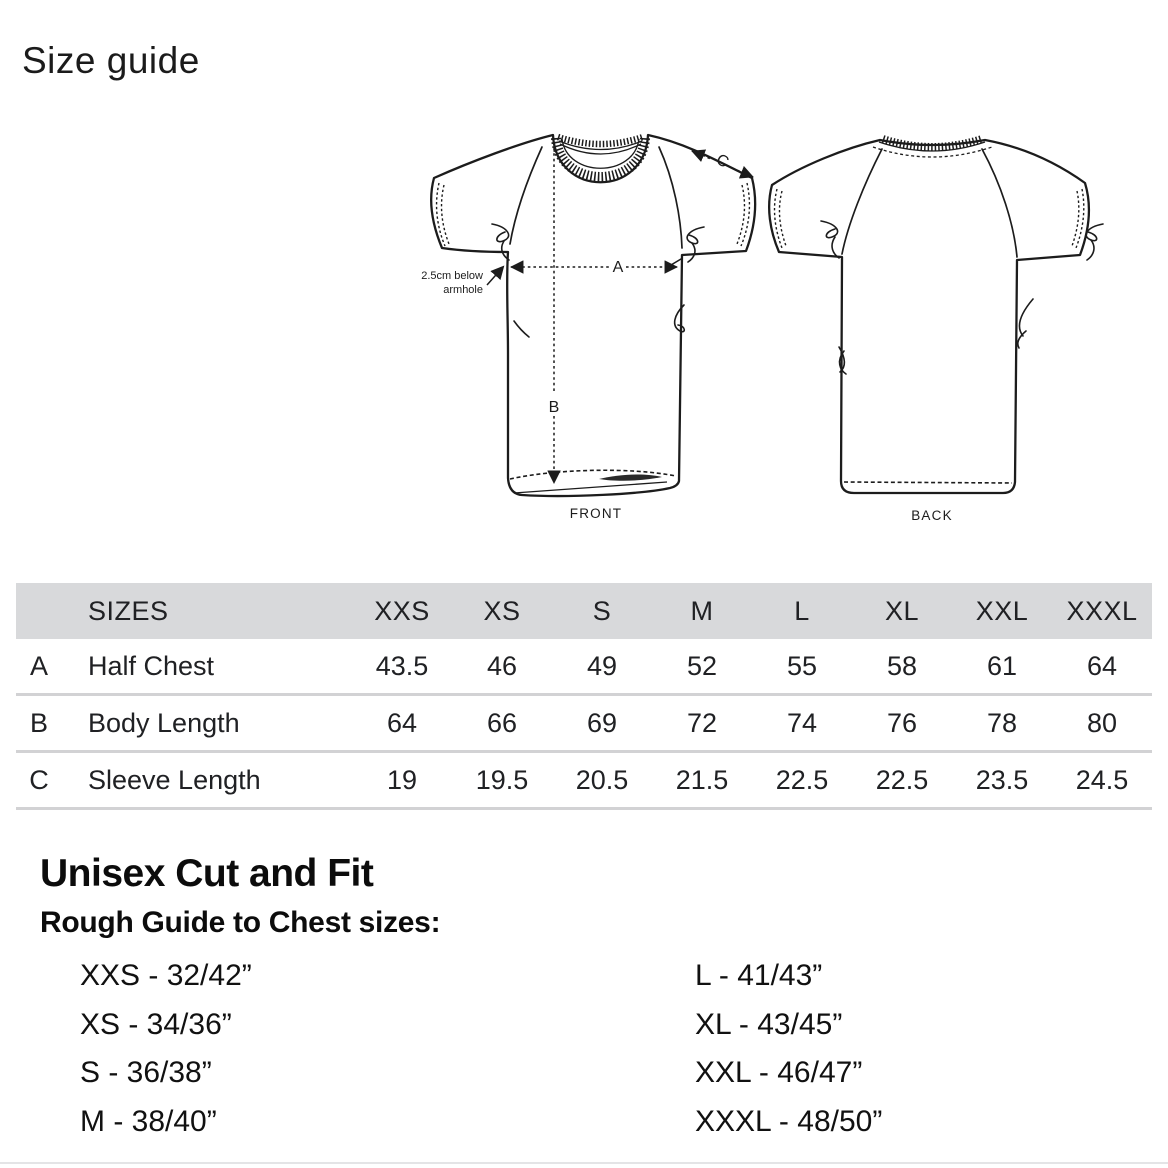 The height and width of the screenshot is (1168, 1168). I want to click on back-view-label: BACK, so click(932, 515).